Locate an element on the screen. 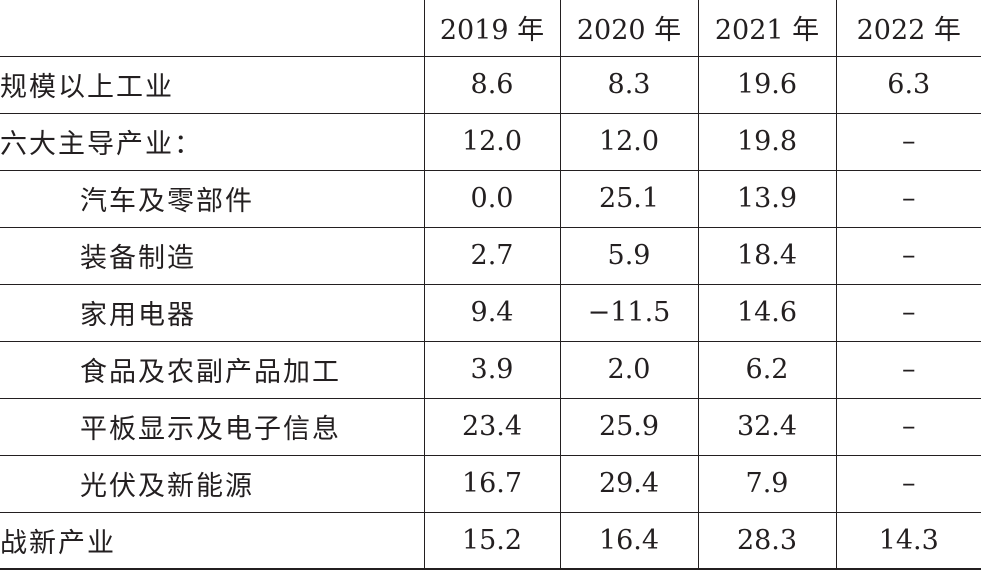 This screenshot has height=574, width=981. value-cell: 25.9 is located at coordinates (628, 426).